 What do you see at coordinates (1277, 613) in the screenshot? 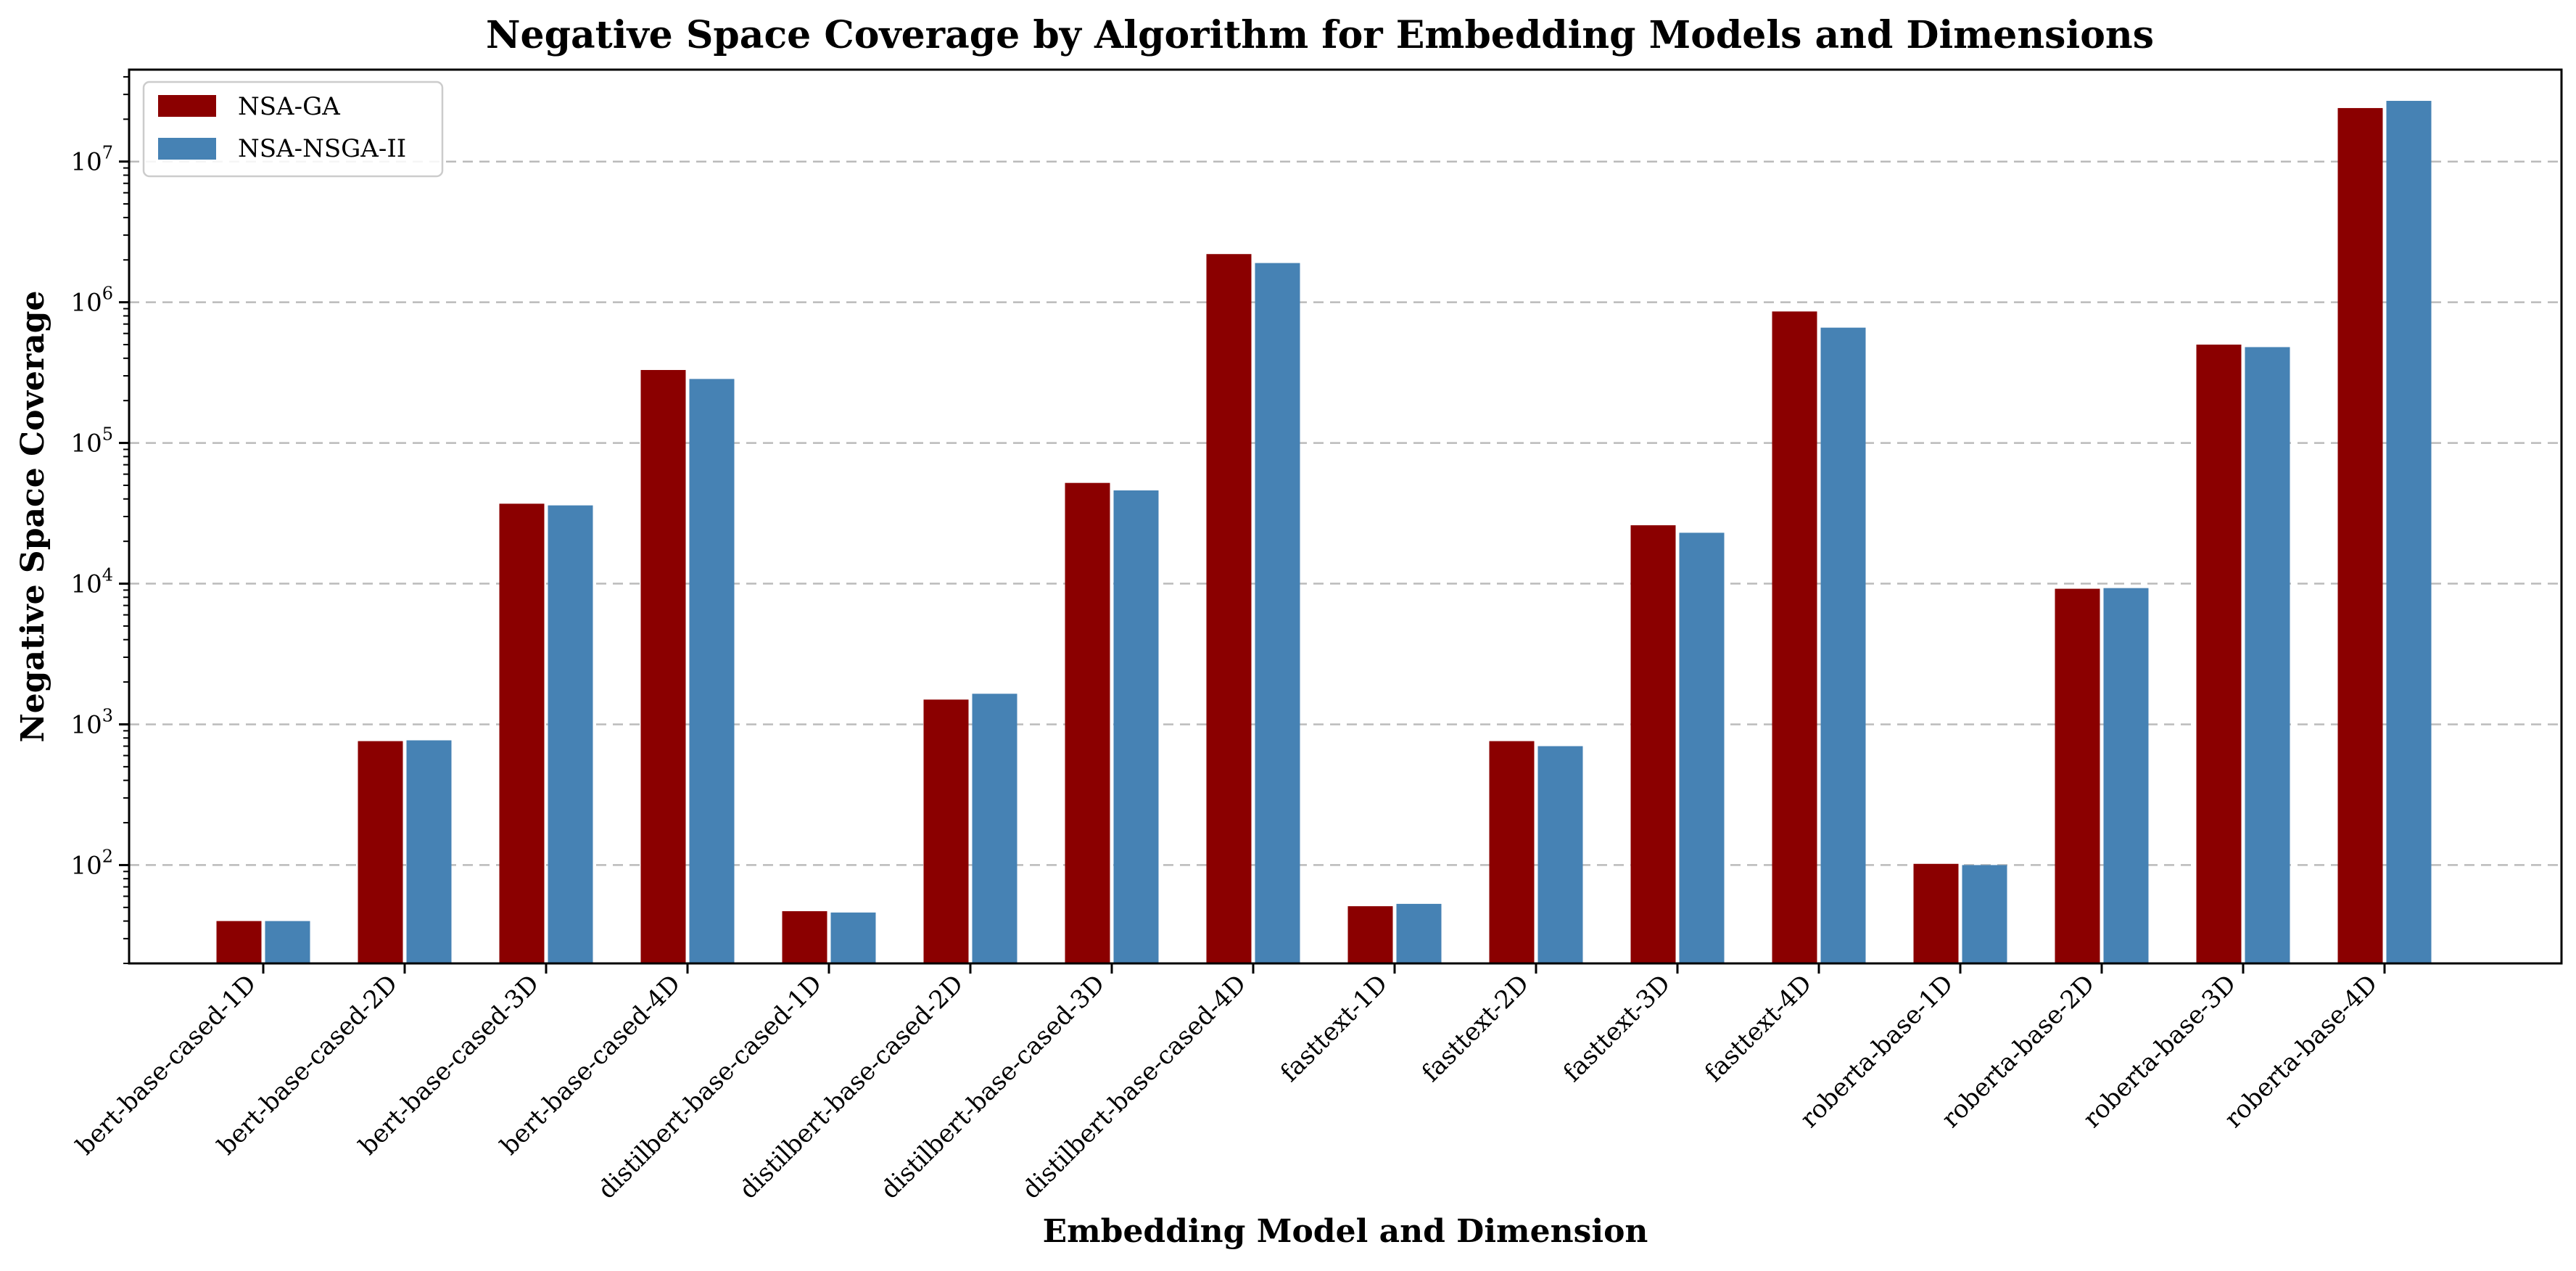
I see `bar-nsa-nsga-ii-distilbert-base-cased-4d` at bounding box center [1277, 613].